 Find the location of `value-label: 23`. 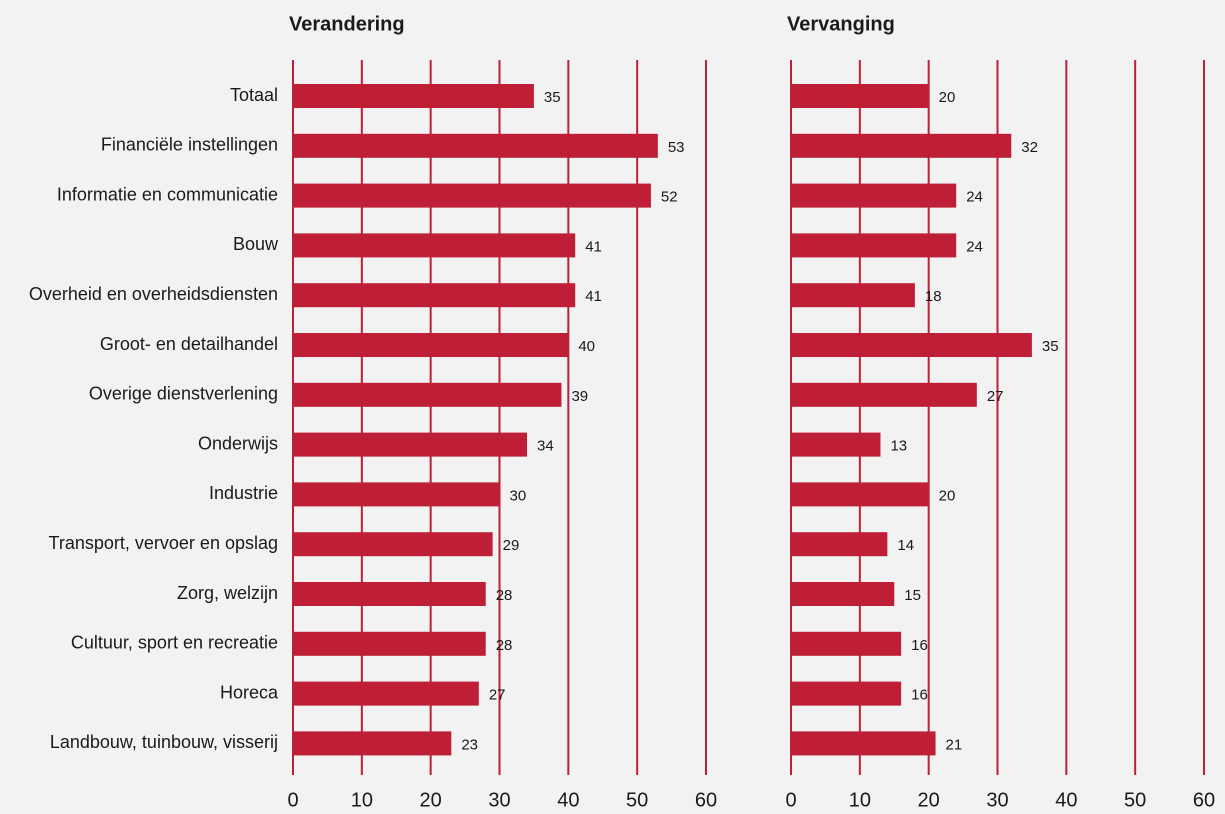

value-label: 23 is located at coordinates (469, 744).